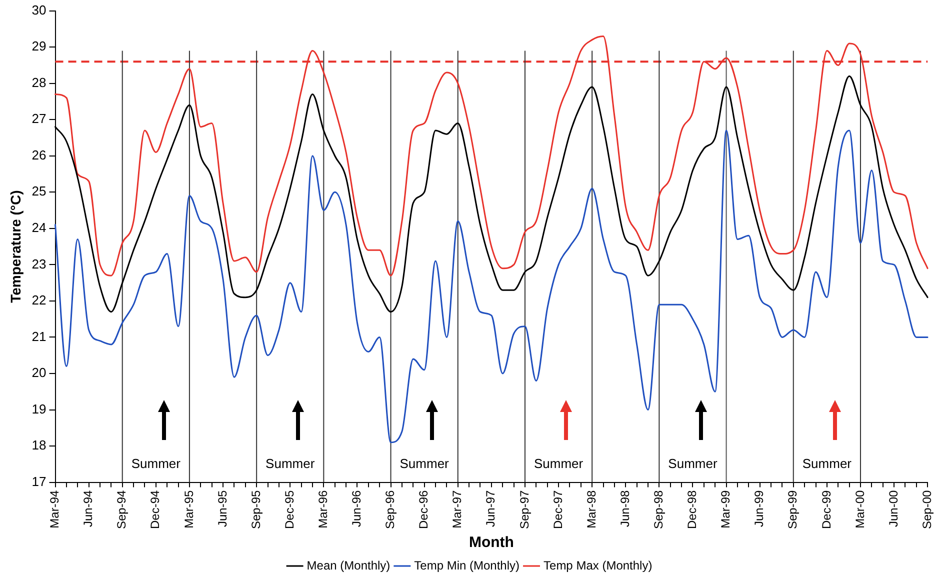  I want to click on x-tick-label: Sep-98, so click(659, 510).